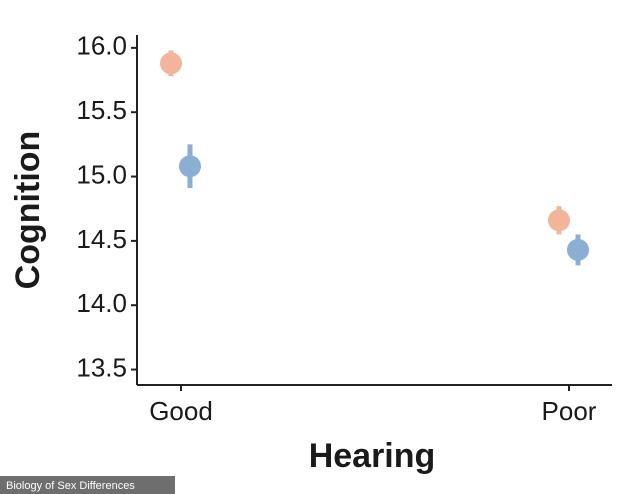  What do you see at coordinates (372, 456) in the screenshot?
I see `x-axis-title: Hearing` at bounding box center [372, 456].